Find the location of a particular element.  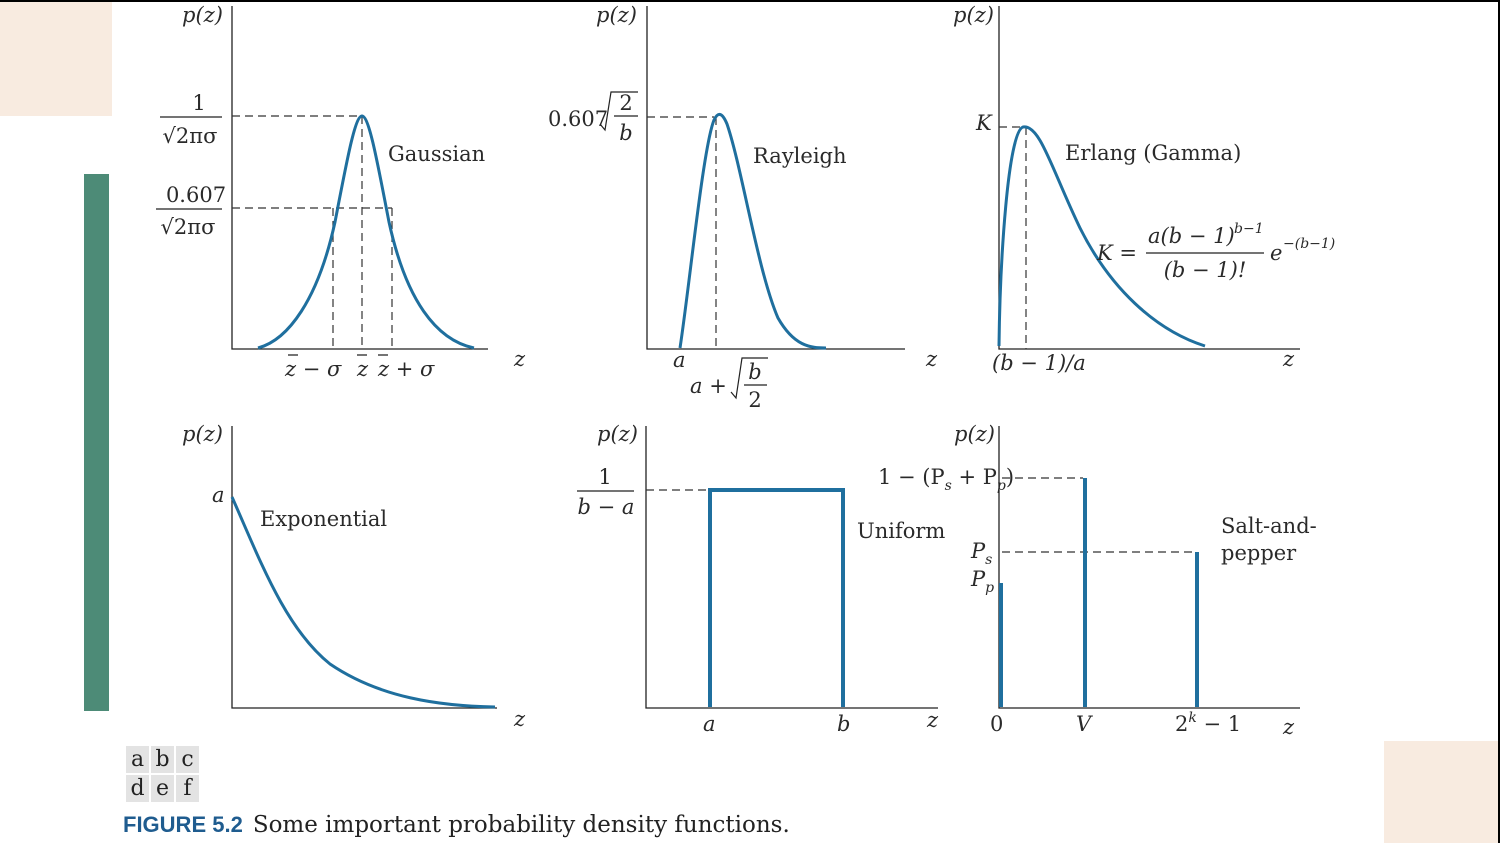

saltpepper-tick-0: 0 is located at coordinates (996, 724).